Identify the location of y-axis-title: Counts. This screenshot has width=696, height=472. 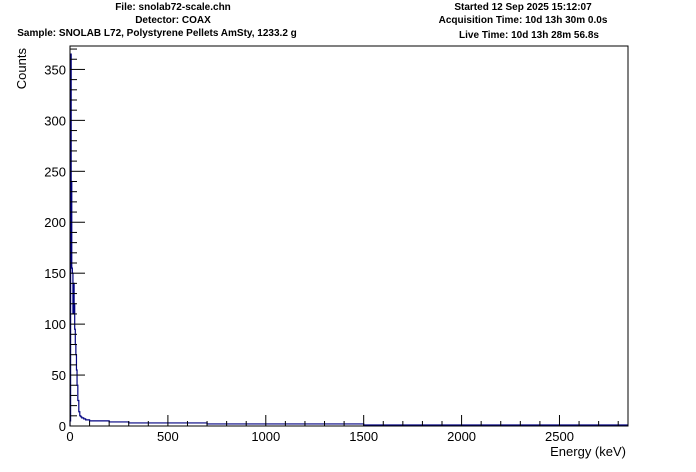
(21, 69).